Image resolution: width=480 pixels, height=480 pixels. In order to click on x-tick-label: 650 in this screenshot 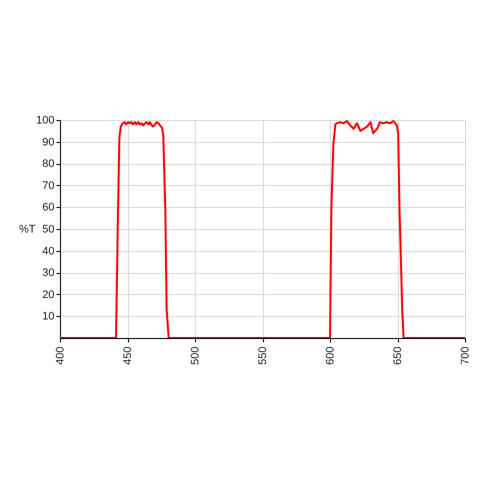, I will do `click(398, 355)`.